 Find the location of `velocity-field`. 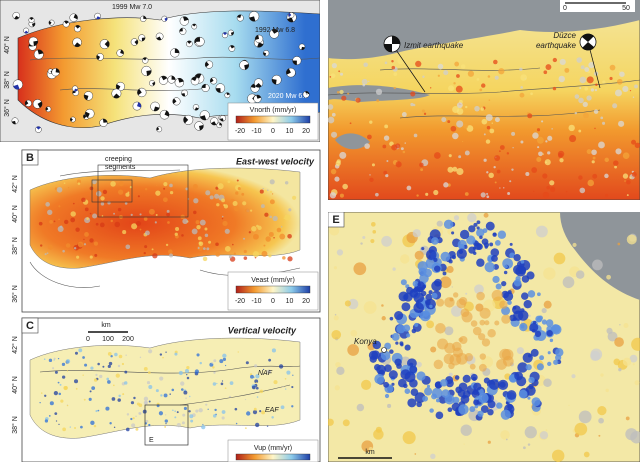

velocity-field is located at coordinates (165, 388).